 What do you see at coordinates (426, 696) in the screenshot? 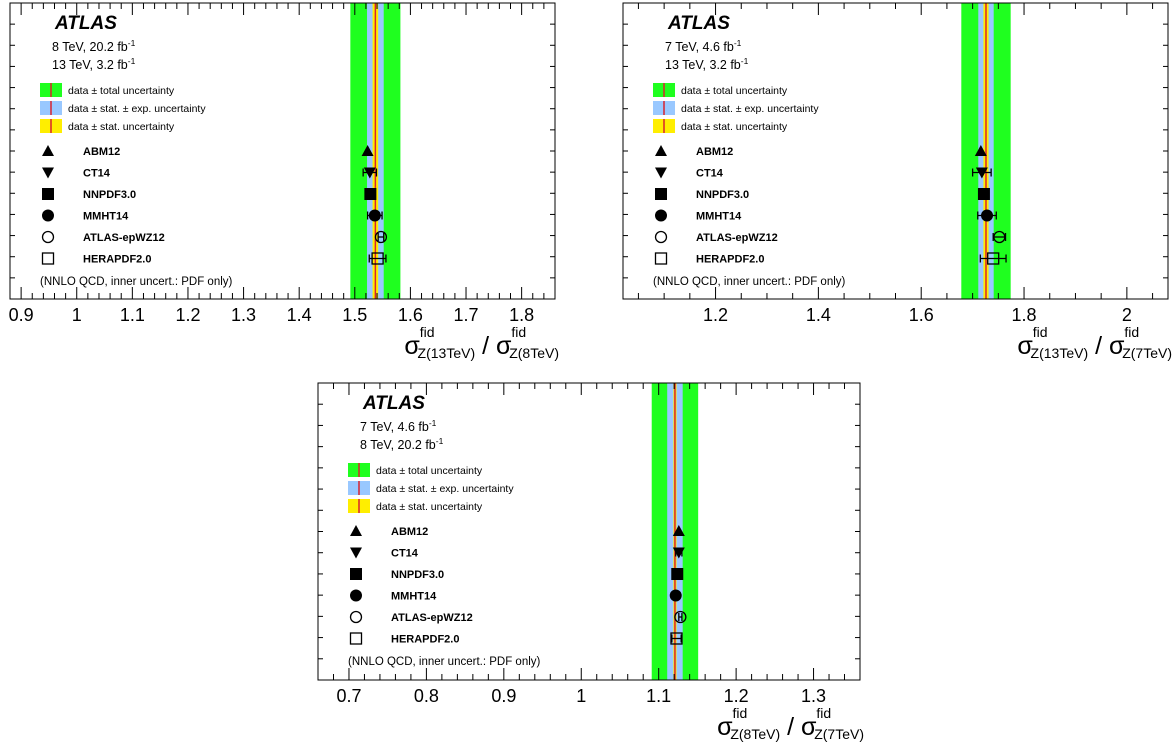
I see `x-tick-label: 0.8` at bounding box center [426, 696].